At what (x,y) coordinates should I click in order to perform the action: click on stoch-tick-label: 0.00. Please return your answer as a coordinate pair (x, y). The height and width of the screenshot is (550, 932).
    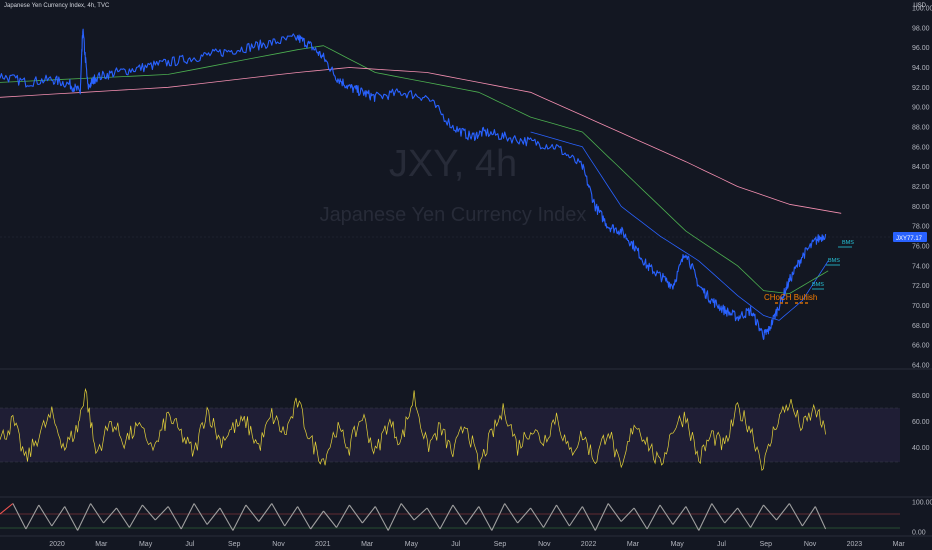
    Looking at the image, I should click on (919, 533).